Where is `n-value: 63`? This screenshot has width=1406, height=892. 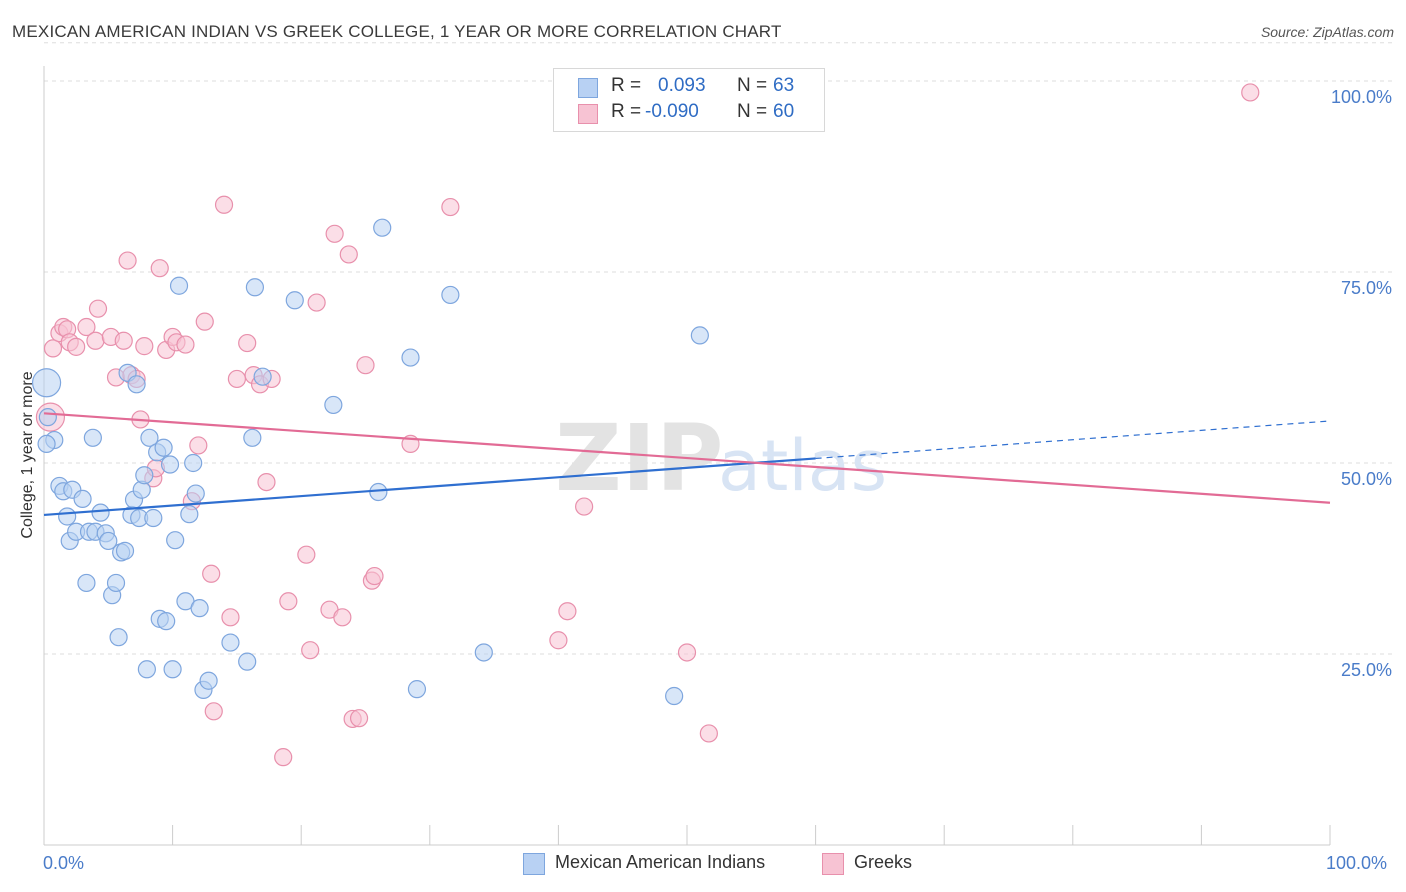
n-value: 63 is located at coordinates (784, 85).